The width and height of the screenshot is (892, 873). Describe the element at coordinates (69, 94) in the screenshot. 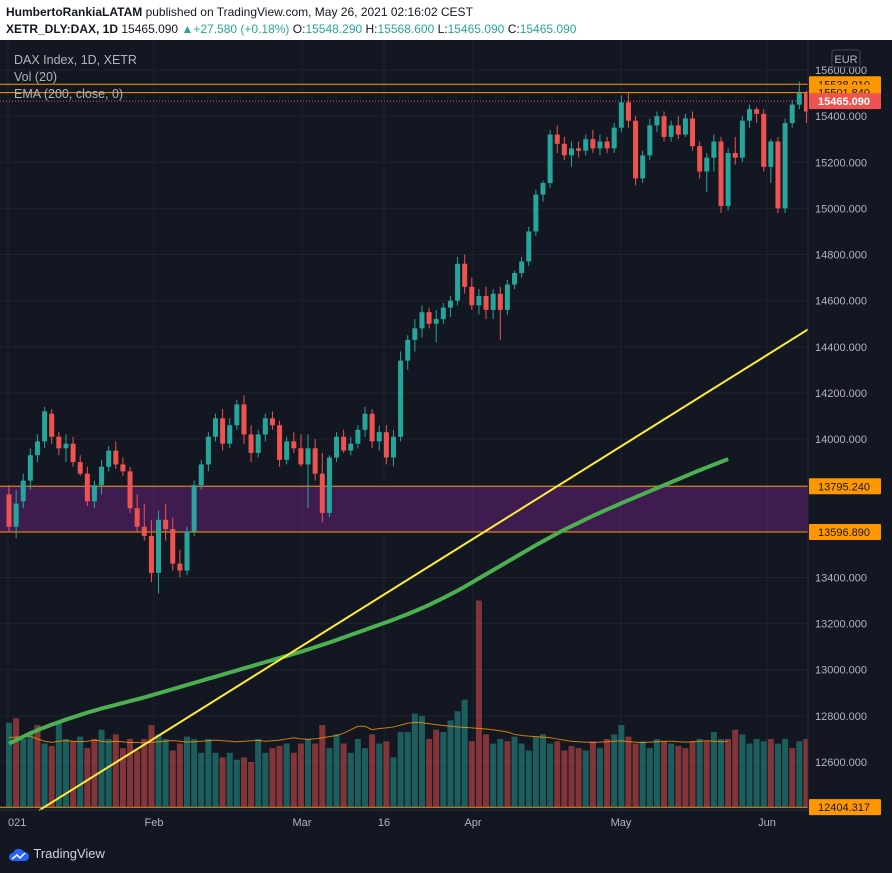

I see `legend-ema: EMA (200, close, 0)` at that location.